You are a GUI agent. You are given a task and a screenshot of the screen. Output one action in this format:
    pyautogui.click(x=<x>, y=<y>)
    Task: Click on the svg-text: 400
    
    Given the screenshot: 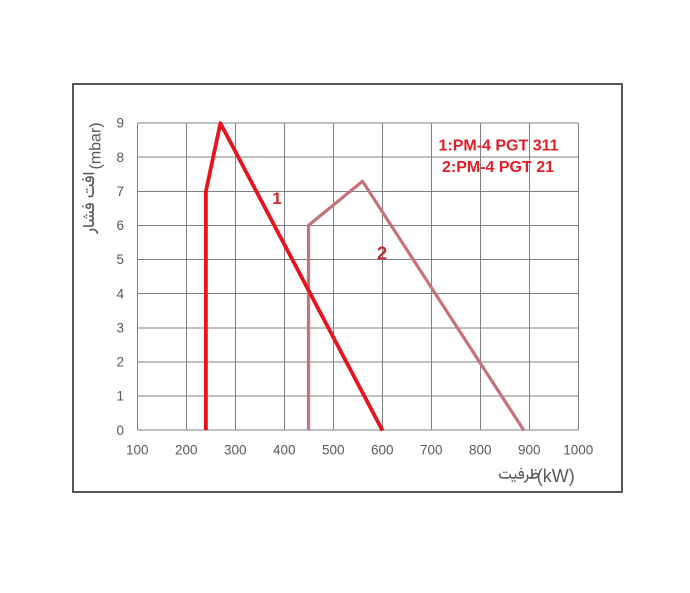 What is the action you would take?
    pyautogui.click(x=284, y=450)
    